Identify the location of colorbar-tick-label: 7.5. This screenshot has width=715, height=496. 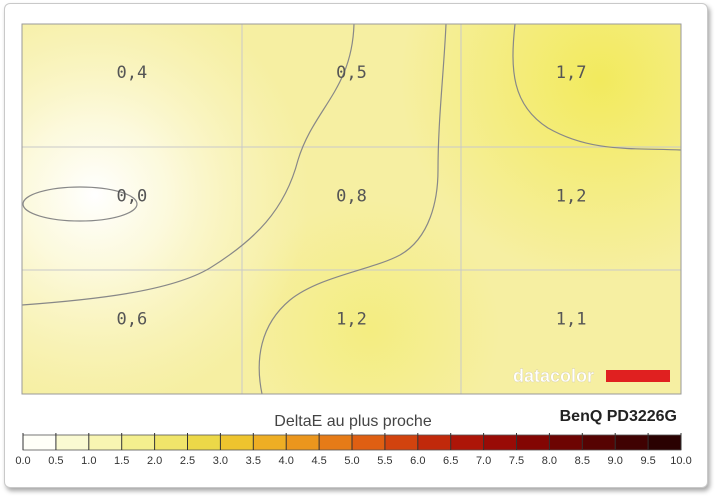
(516, 461).